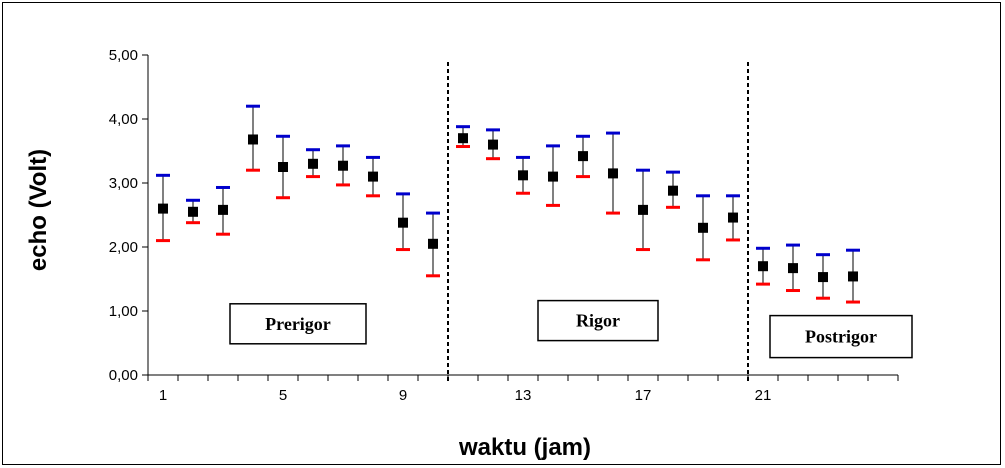 The width and height of the screenshot is (1005, 468). Describe the element at coordinates (123, 247) in the screenshot. I see `y-tick-label: 2,00` at that location.